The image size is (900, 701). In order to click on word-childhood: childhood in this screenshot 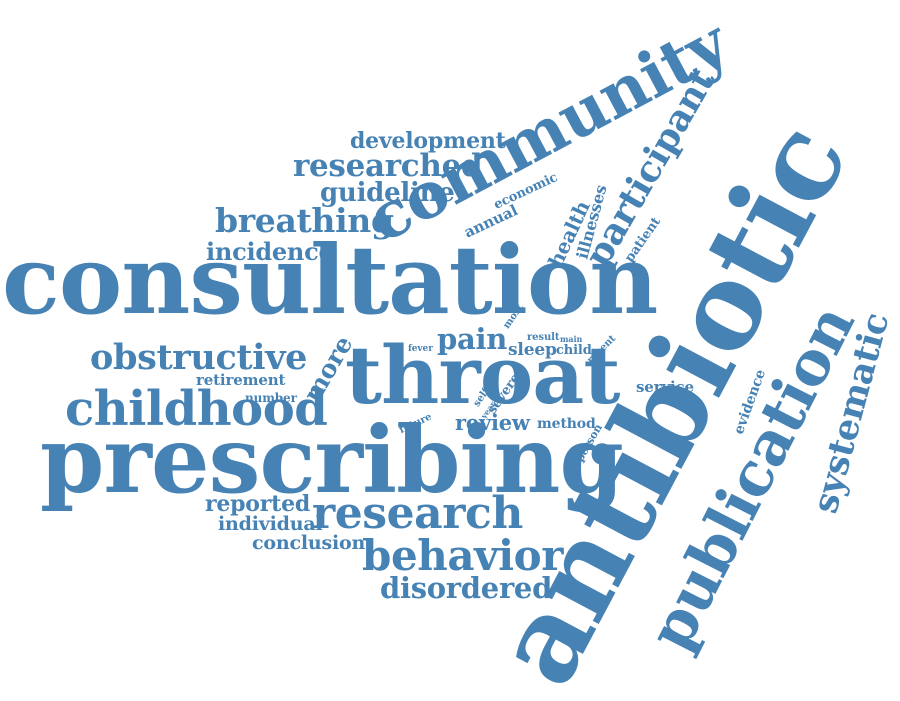, I will do `click(196, 409)`.